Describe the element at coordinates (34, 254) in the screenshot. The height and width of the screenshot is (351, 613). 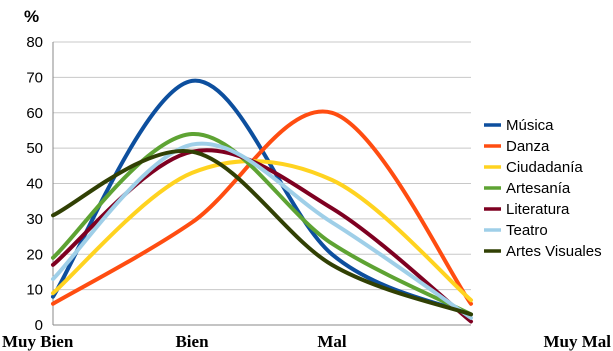
I see `y-tick-label: 20` at that location.